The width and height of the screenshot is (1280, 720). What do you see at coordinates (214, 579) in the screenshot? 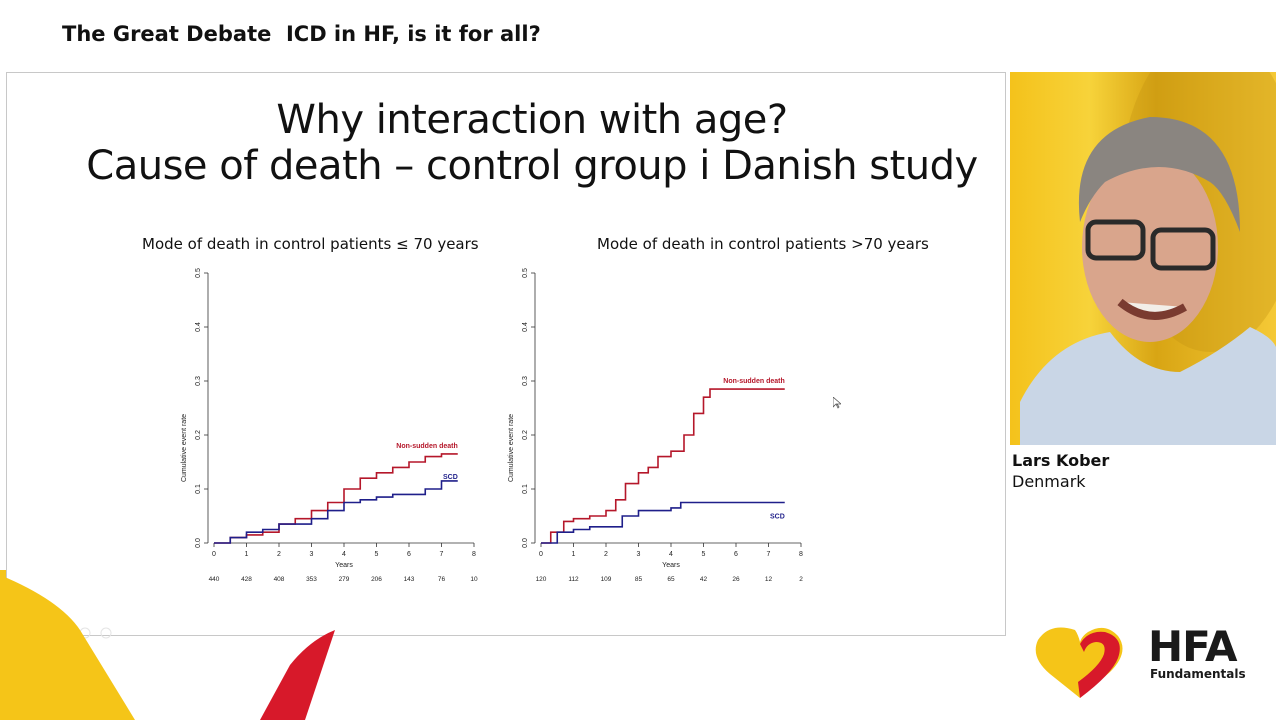
I see `at-risk-count: 440` at bounding box center [214, 579].